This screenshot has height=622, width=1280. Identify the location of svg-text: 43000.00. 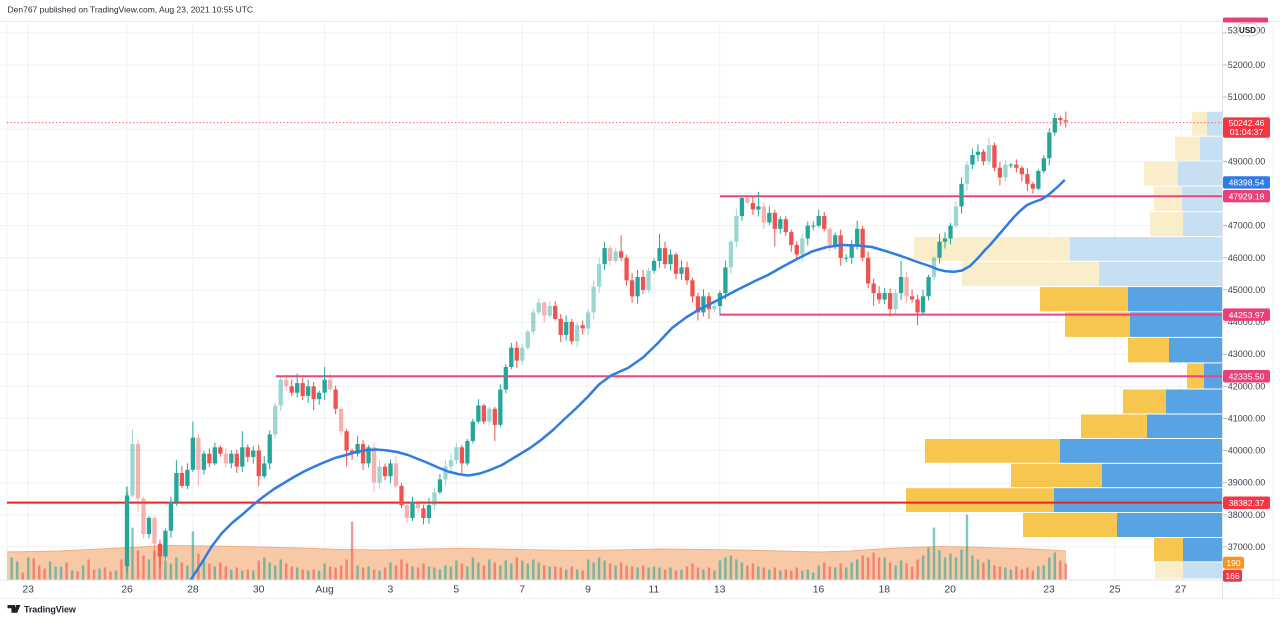
(1247, 354).